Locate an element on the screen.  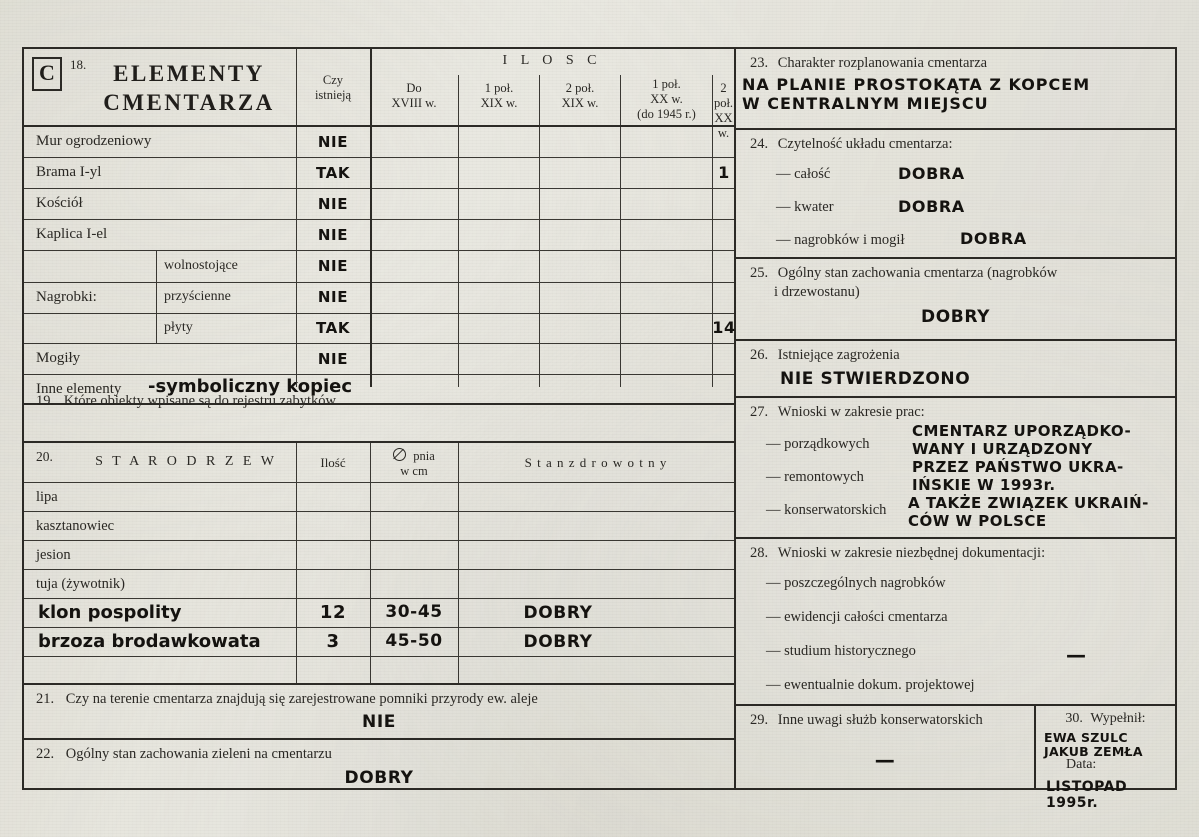
section-27-value-line6: CÓW W POLSCE is located at coordinates (977, 521).